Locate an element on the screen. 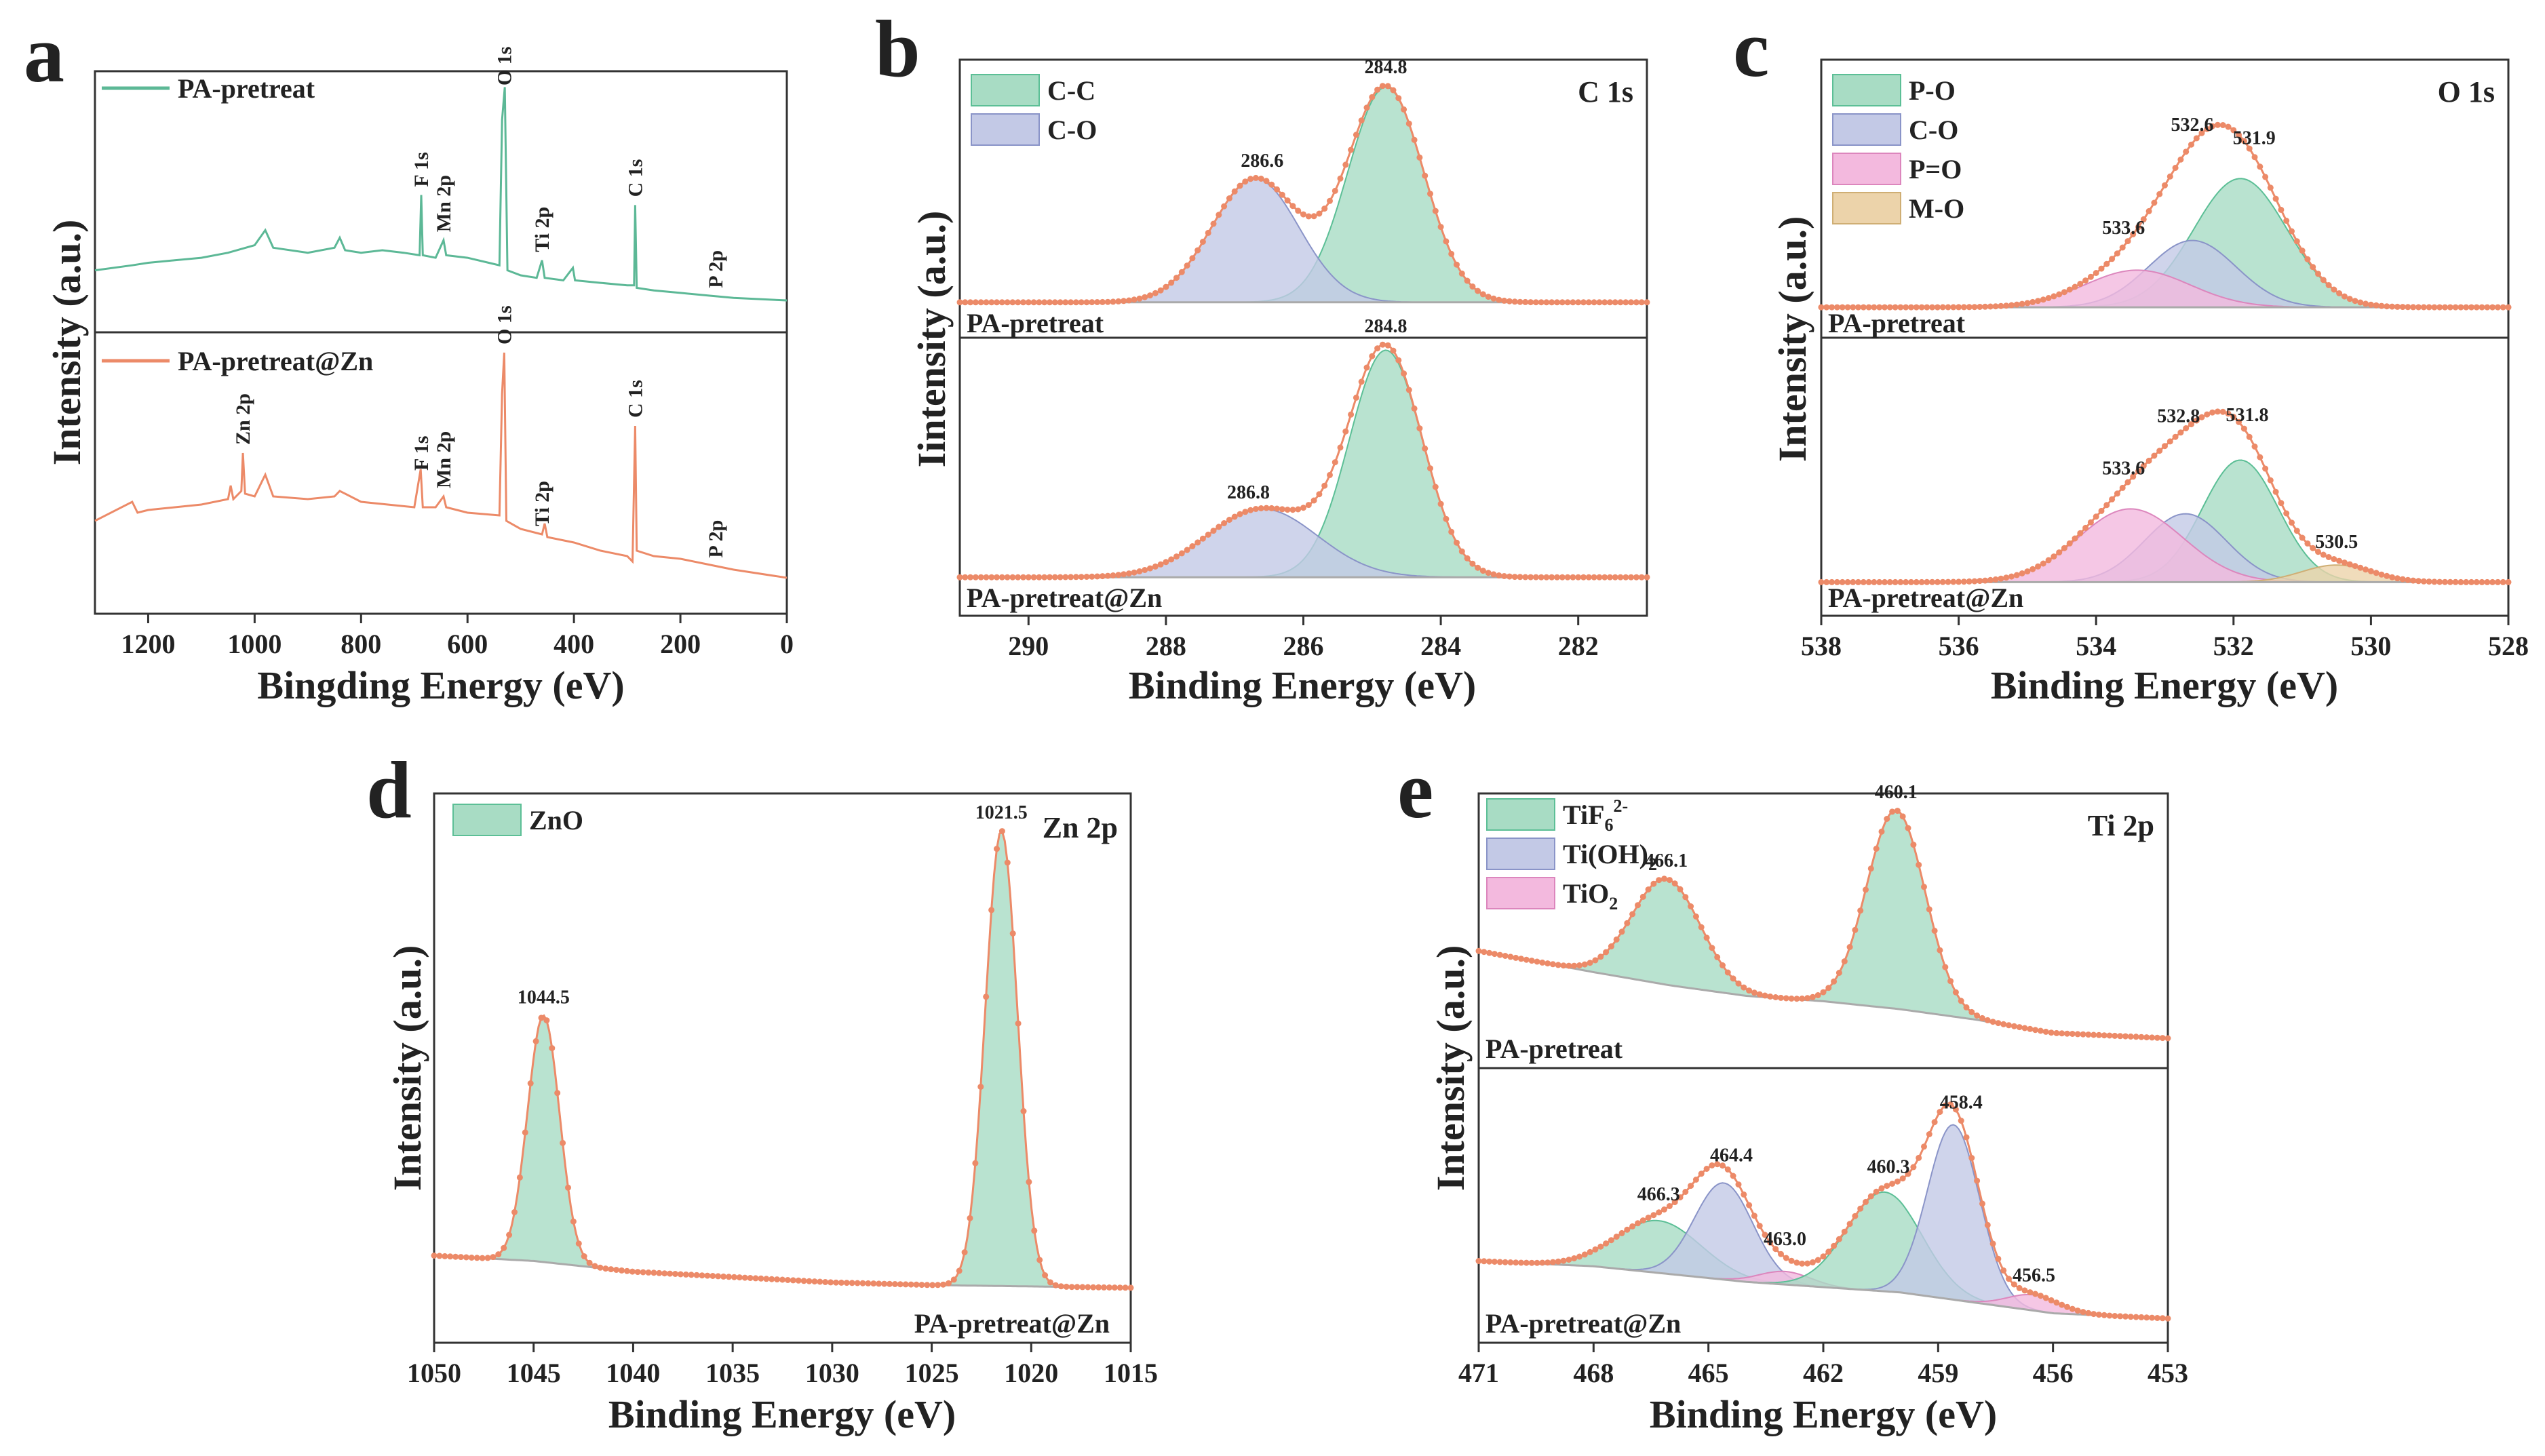 This screenshot has width=2545, height=1456. survey-peak-label-pa-pretreat-mn-2p: Mn 2p is located at coordinates (444, 203).